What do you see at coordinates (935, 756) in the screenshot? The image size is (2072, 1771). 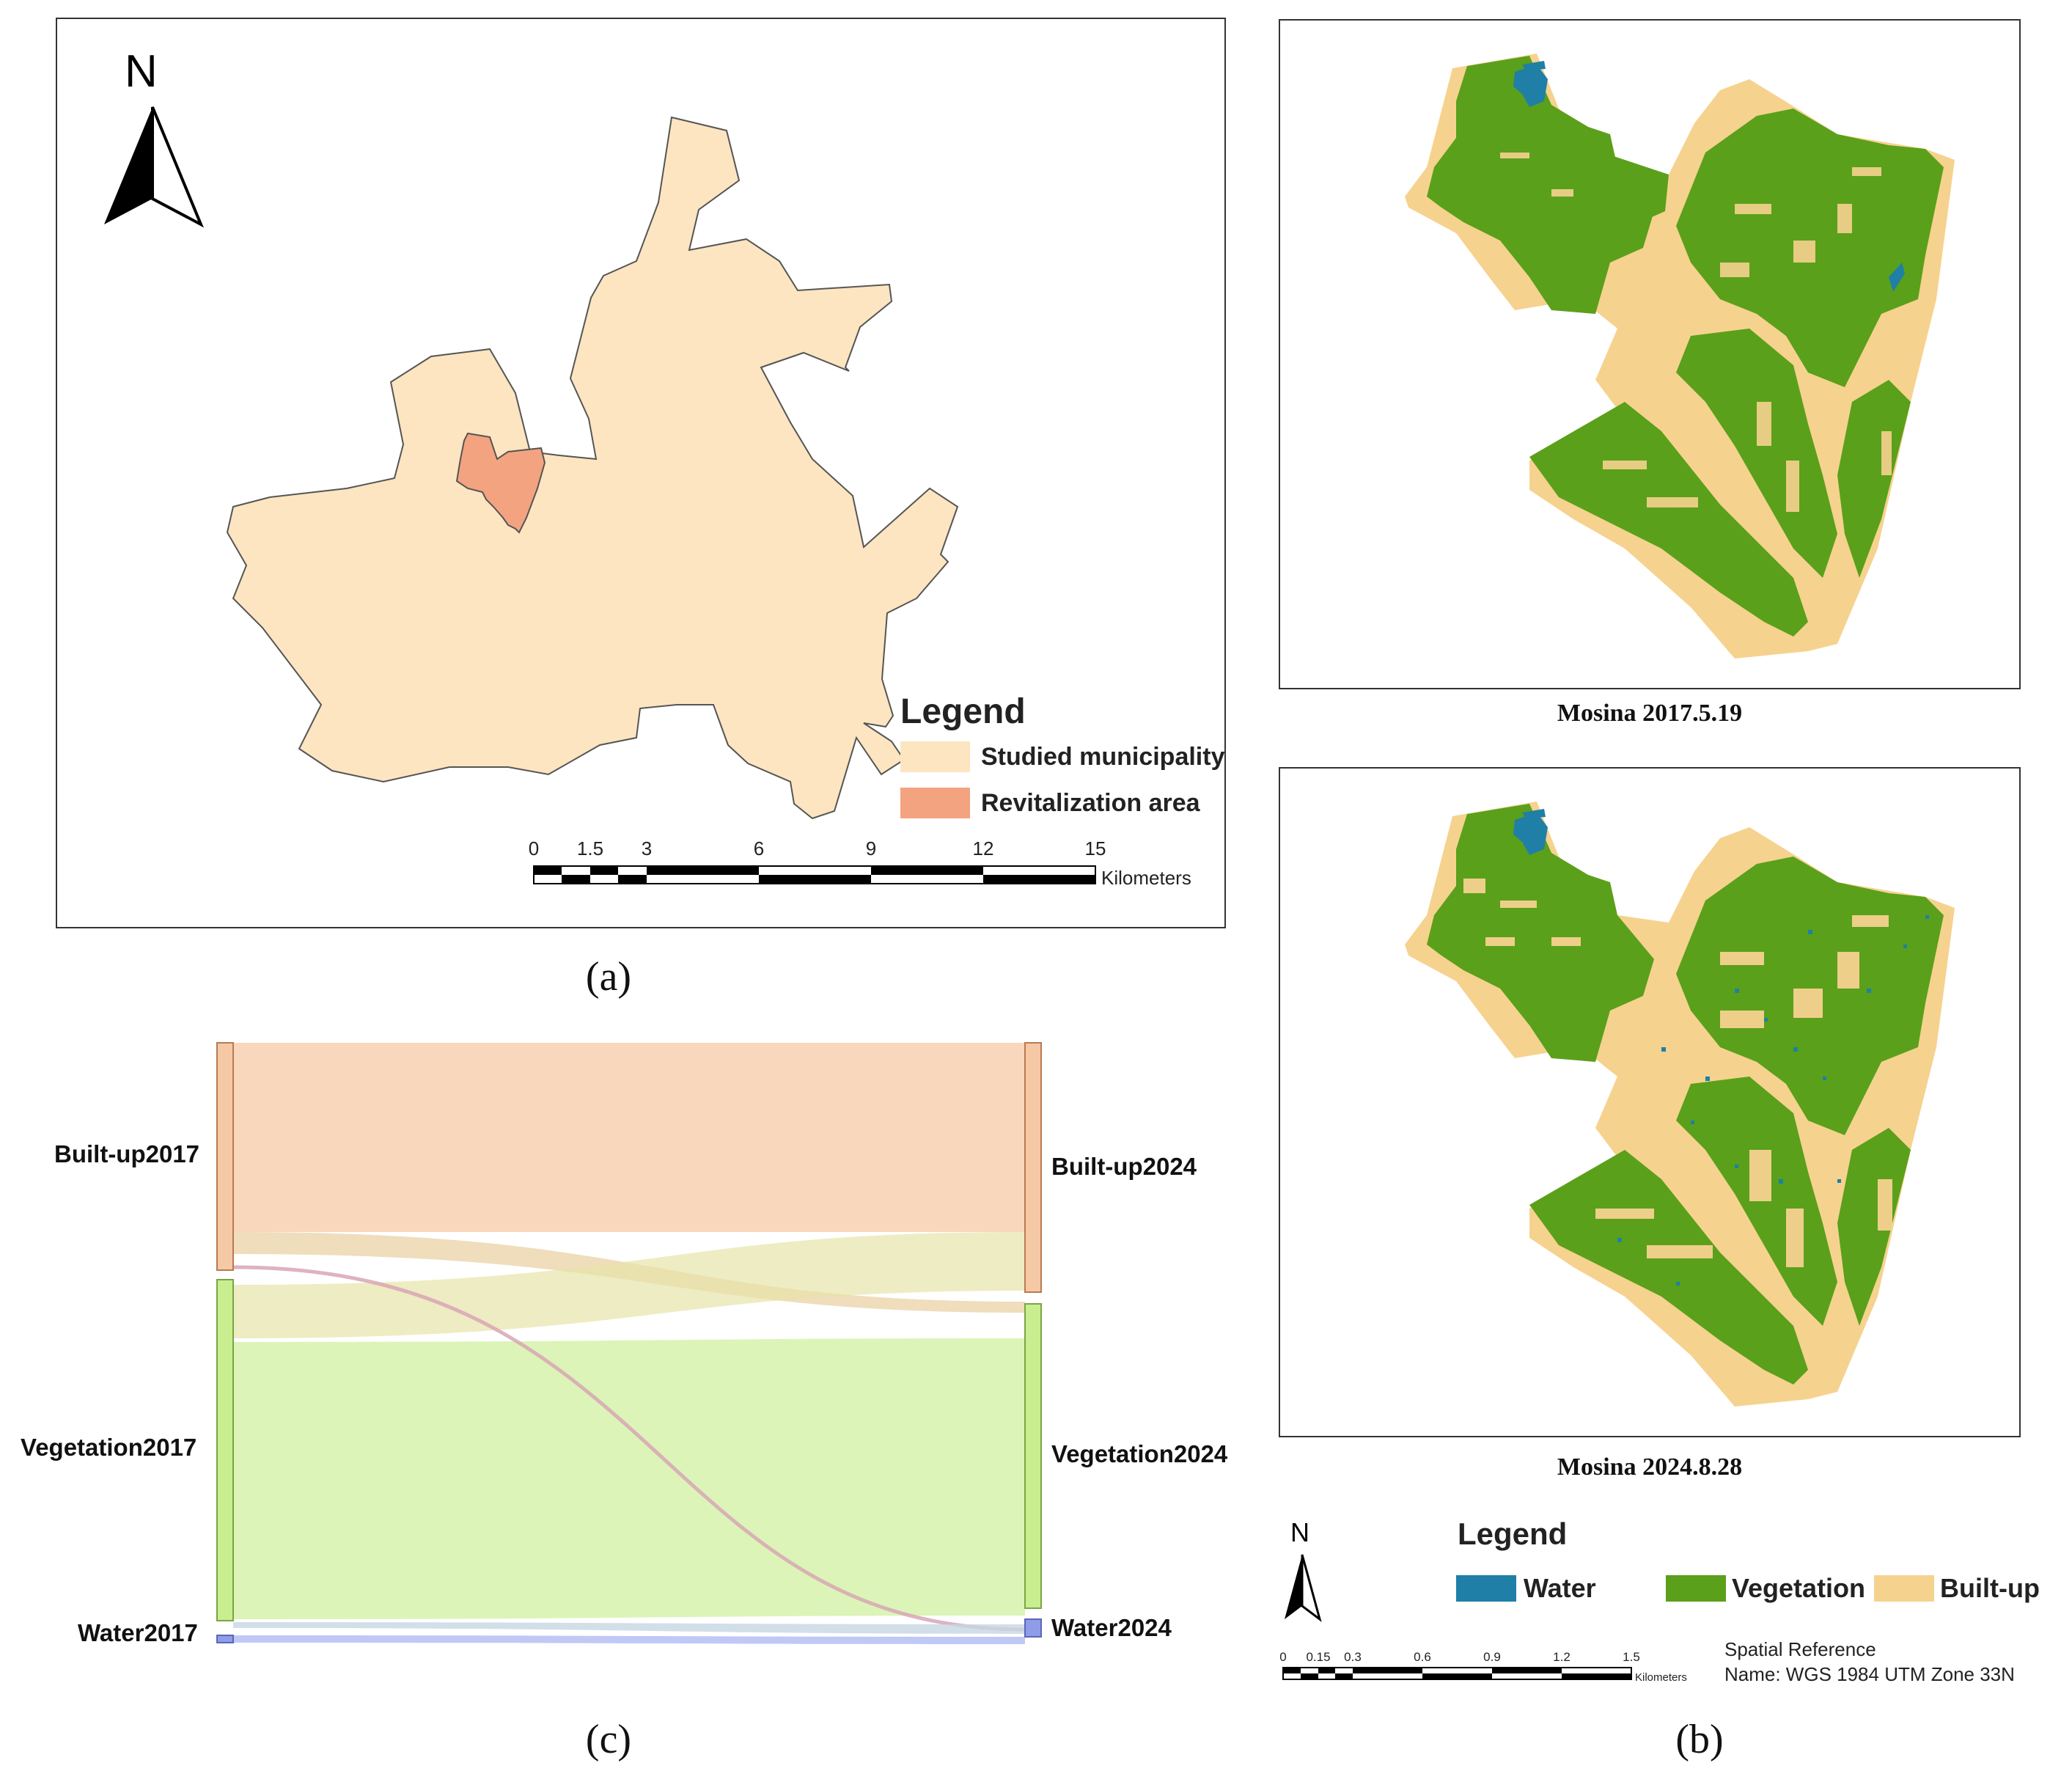 I see `legend-swatch-municipality` at bounding box center [935, 756].